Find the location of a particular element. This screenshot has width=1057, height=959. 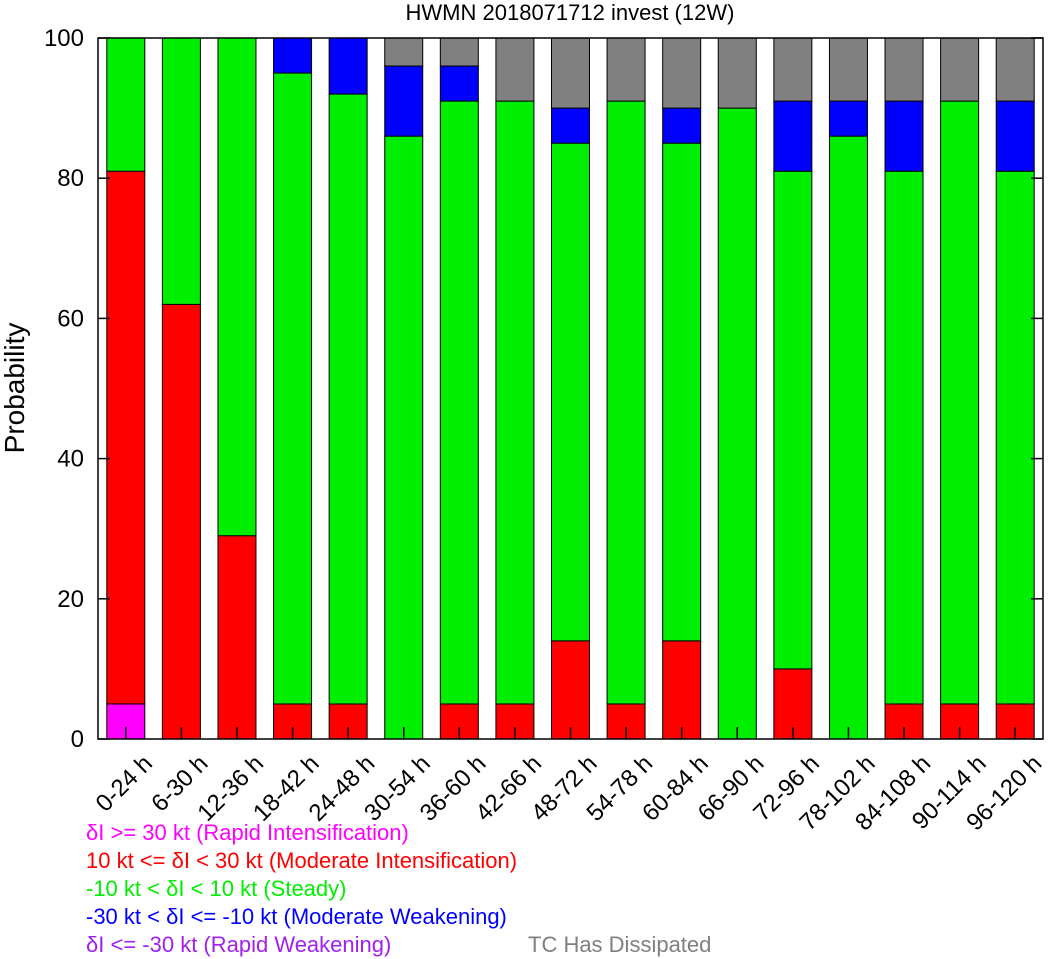

chart-title: HWMN 2018071712 invest (12W) is located at coordinates (570, 12).